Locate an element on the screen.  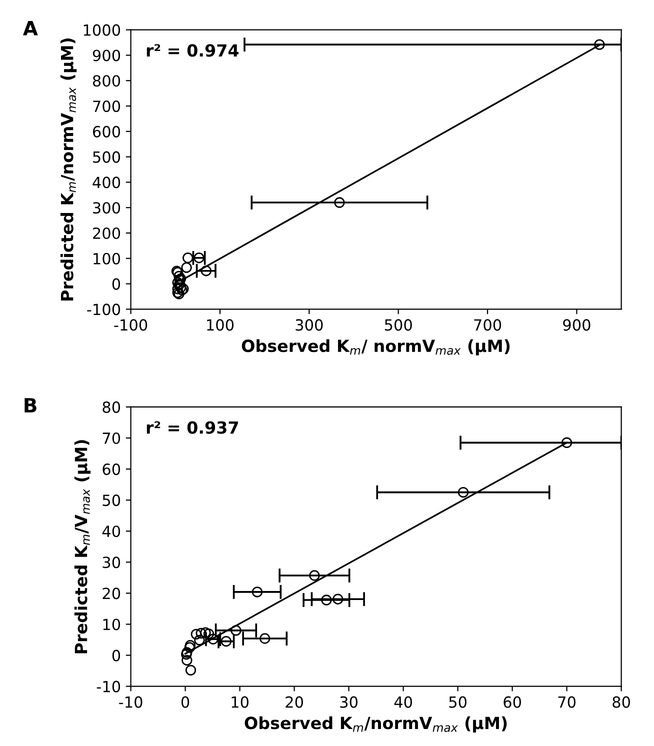
chart-title: B is located at coordinates (30, 405).